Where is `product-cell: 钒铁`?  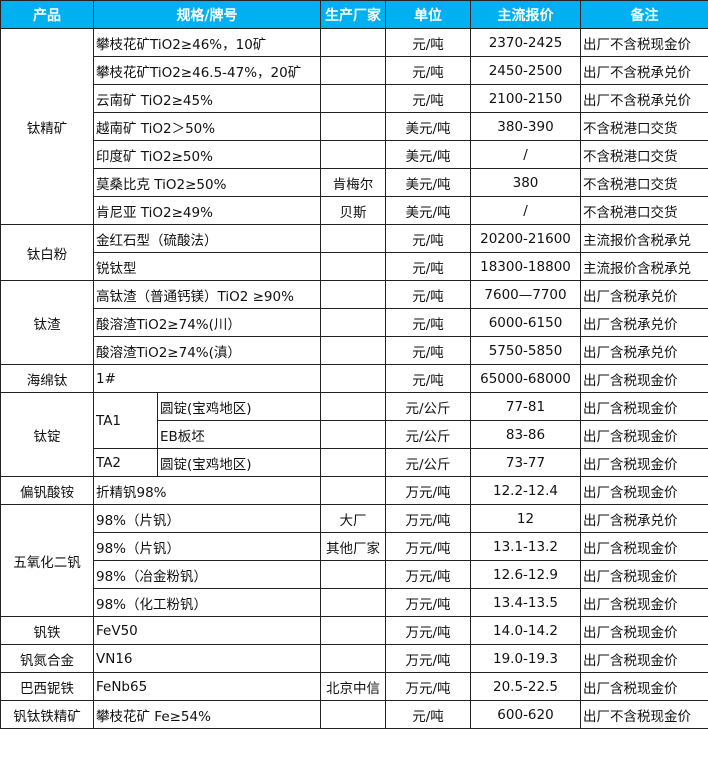
product-cell: 钒铁 is located at coordinates (47, 630).